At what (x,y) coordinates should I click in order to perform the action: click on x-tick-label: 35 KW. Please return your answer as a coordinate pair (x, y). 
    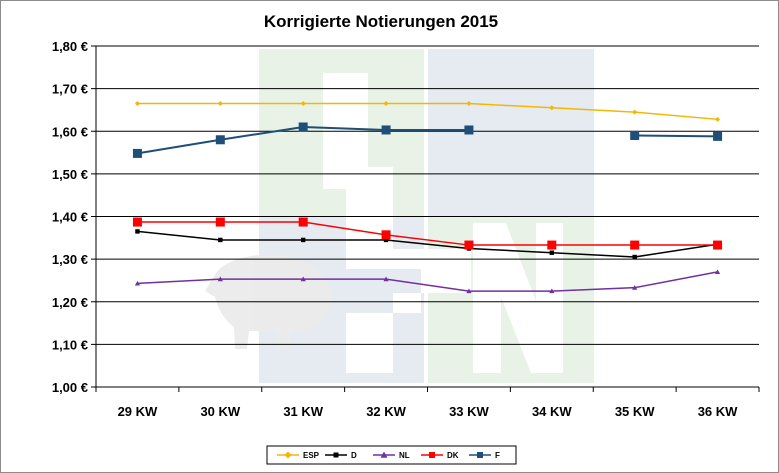
    Looking at the image, I should click on (635, 411).